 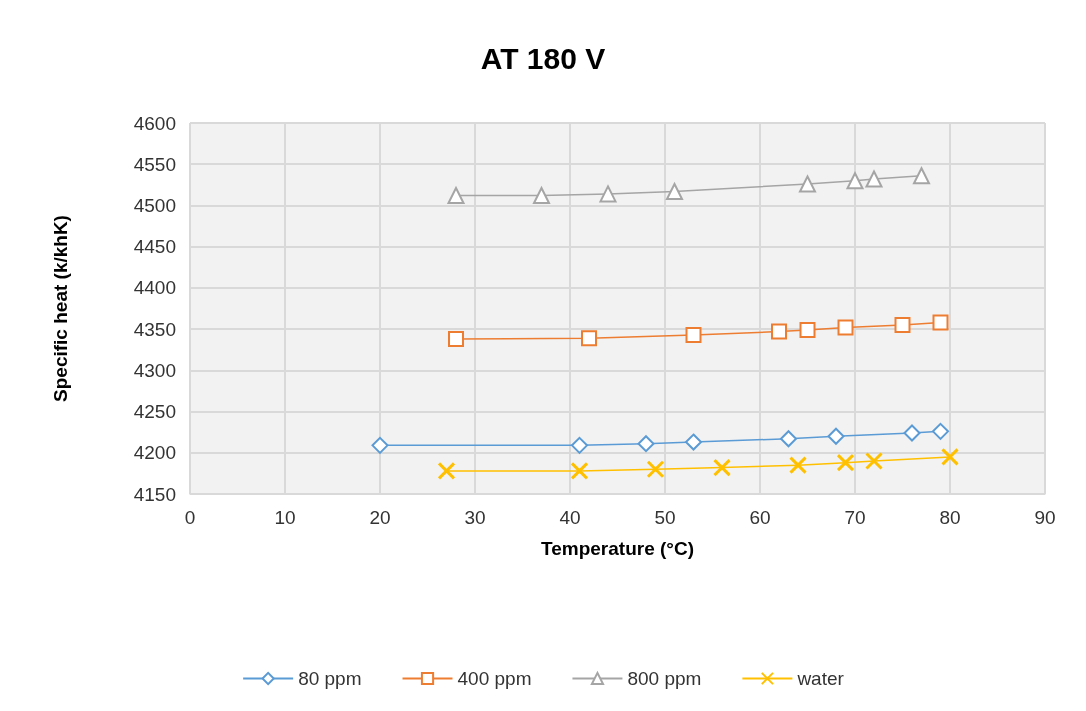 What do you see at coordinates (950, 517) in the screenshot?
I see `x-tick-label: 80` at bounding box center [950, 517].